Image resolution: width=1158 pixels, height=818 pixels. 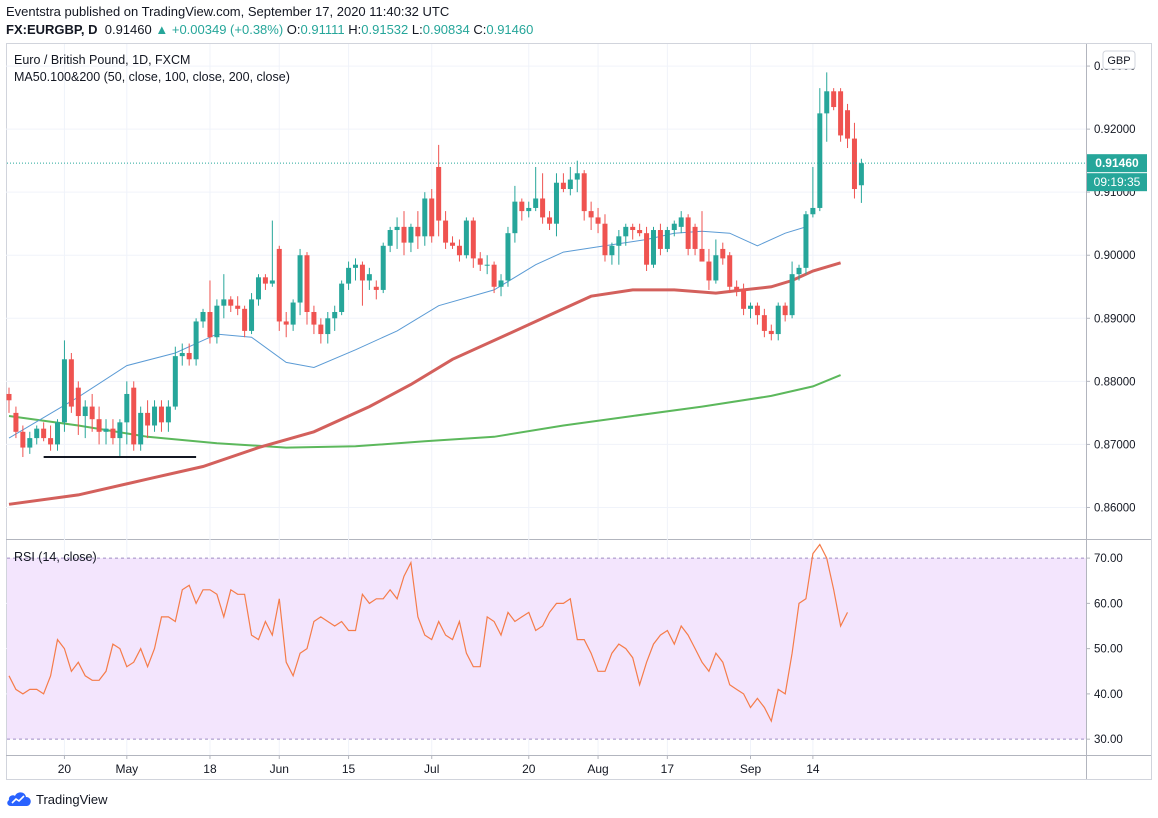 I want to click on time-tick-label: 17, so click(x=668, y=769).